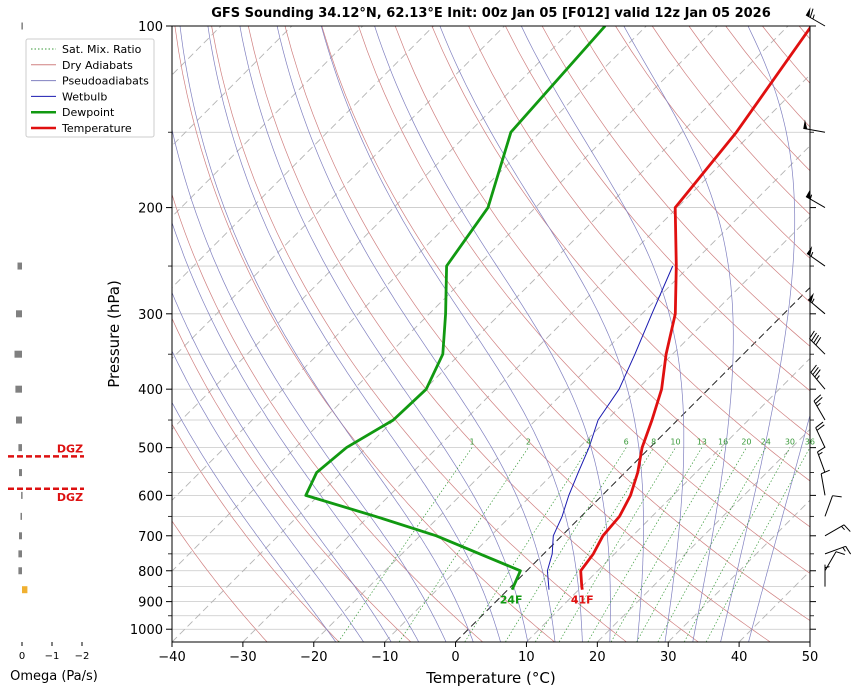 This screenshot has height=690, width=851. I want to click on mixing-ratio-label: 10, so click(675, 442).